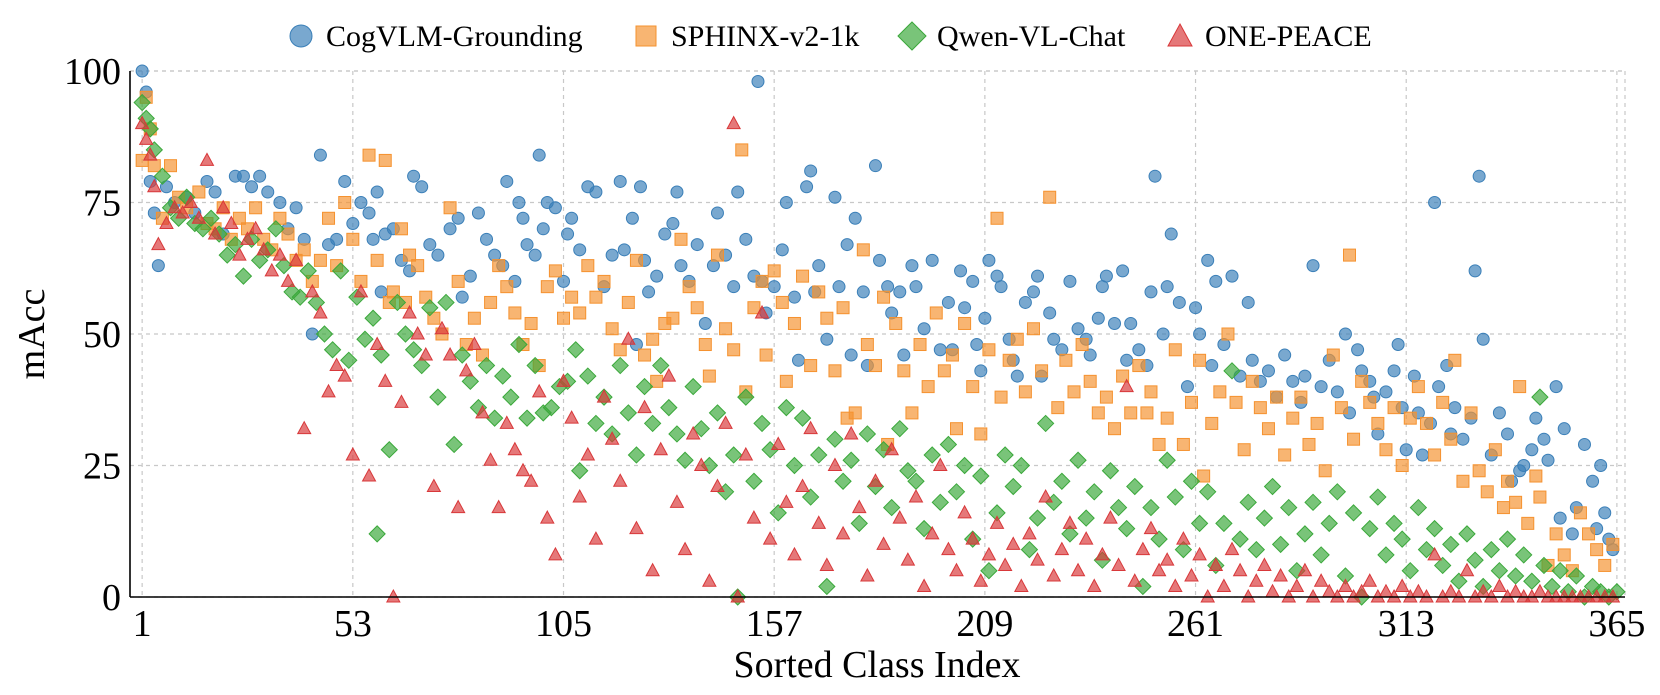 The width and height of the screenshot is (1660, 695). Describe the element at coordinates (1616, 624) in the screenshot. I see `x-tick-label: 365` at that location.